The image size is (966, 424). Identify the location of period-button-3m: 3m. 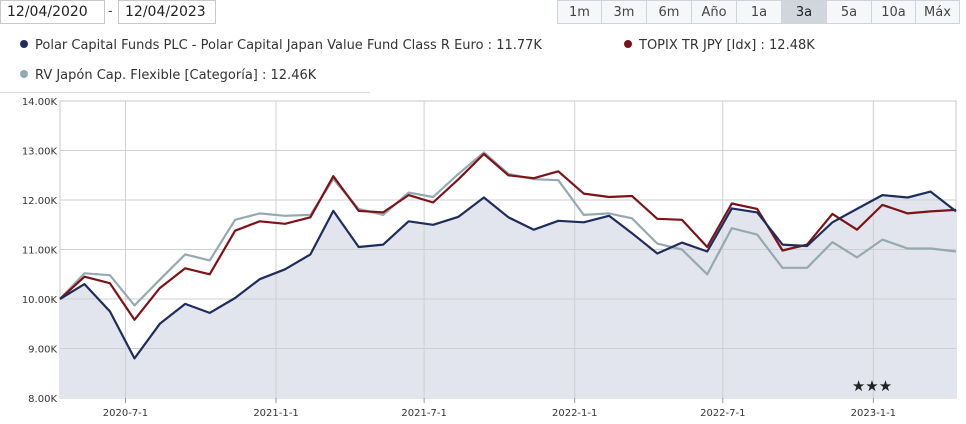
(624, 12).